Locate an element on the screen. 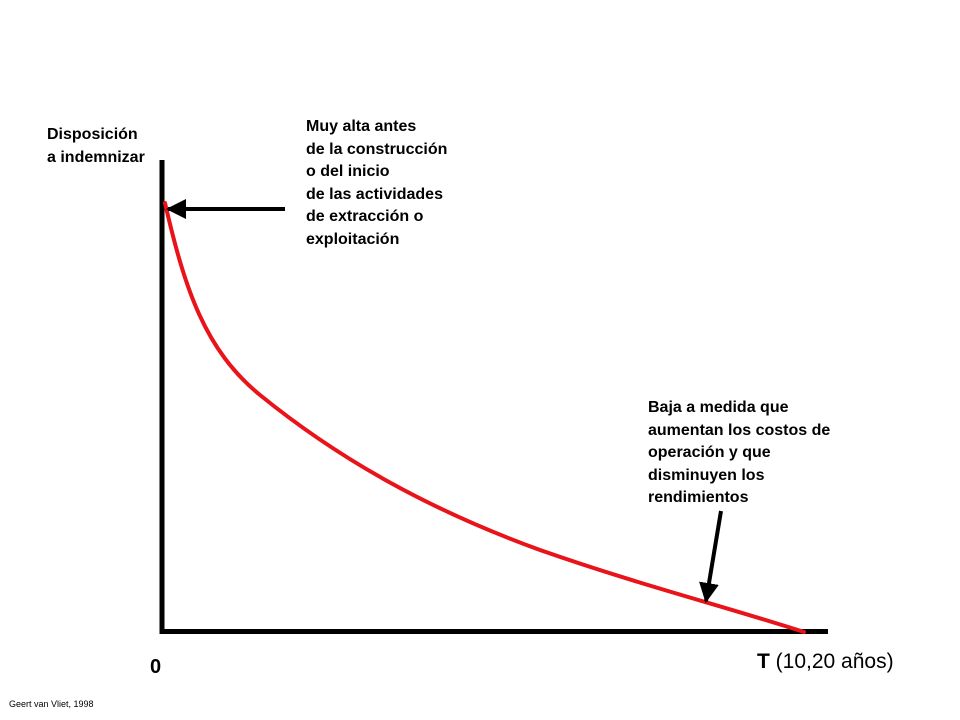 This screenshot has height=720, width=960. annotation-line: de las actividades is located at coordinates (374, 194).